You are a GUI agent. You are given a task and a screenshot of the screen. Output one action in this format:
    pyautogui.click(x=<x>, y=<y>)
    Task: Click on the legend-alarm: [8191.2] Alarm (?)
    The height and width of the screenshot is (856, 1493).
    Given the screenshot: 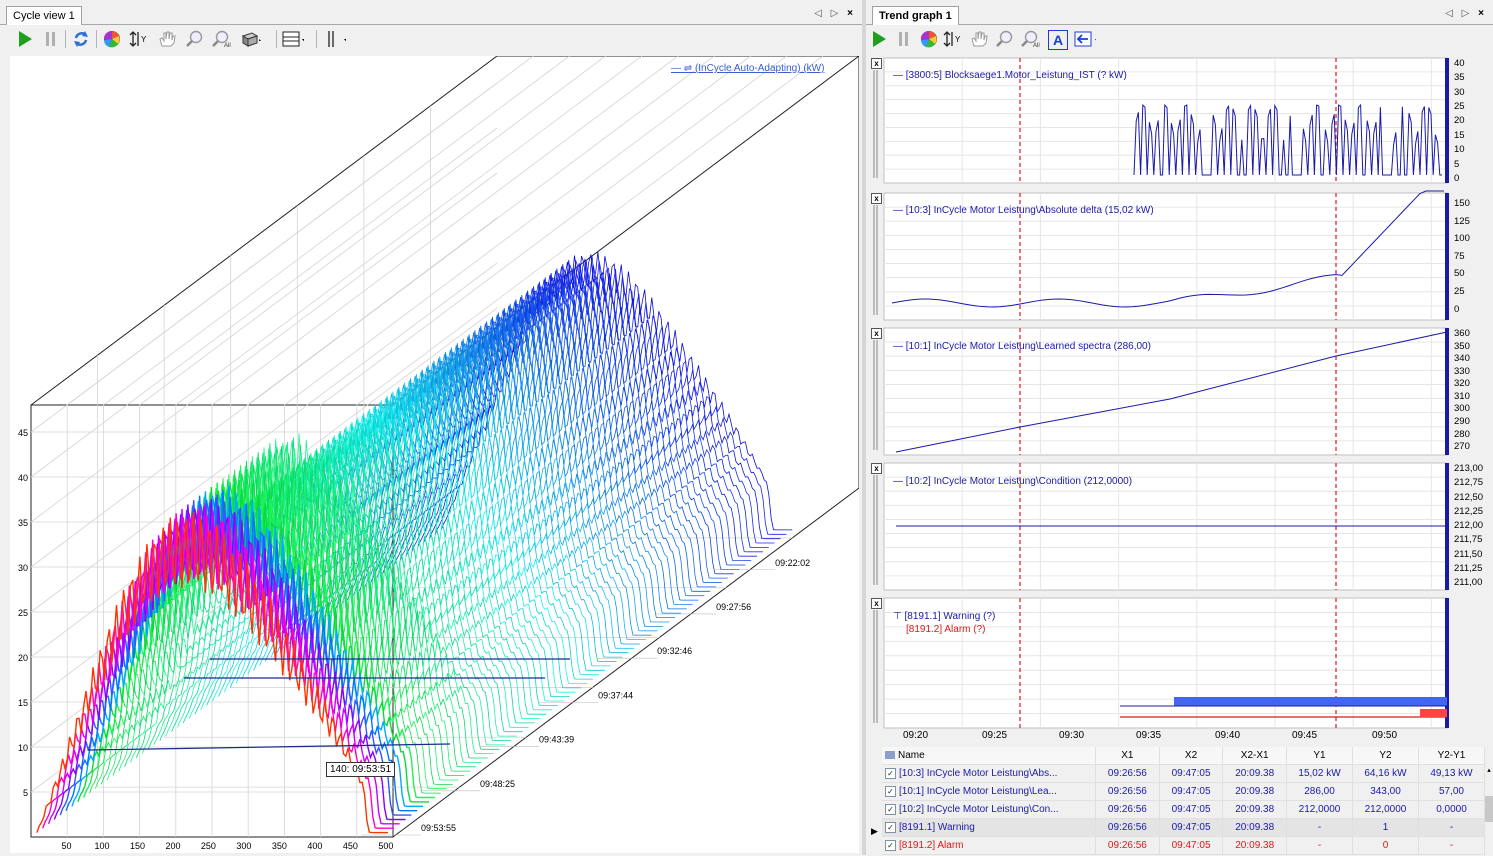 What is the action you would take?
    pyautogui.click(x=946, y=629)
    